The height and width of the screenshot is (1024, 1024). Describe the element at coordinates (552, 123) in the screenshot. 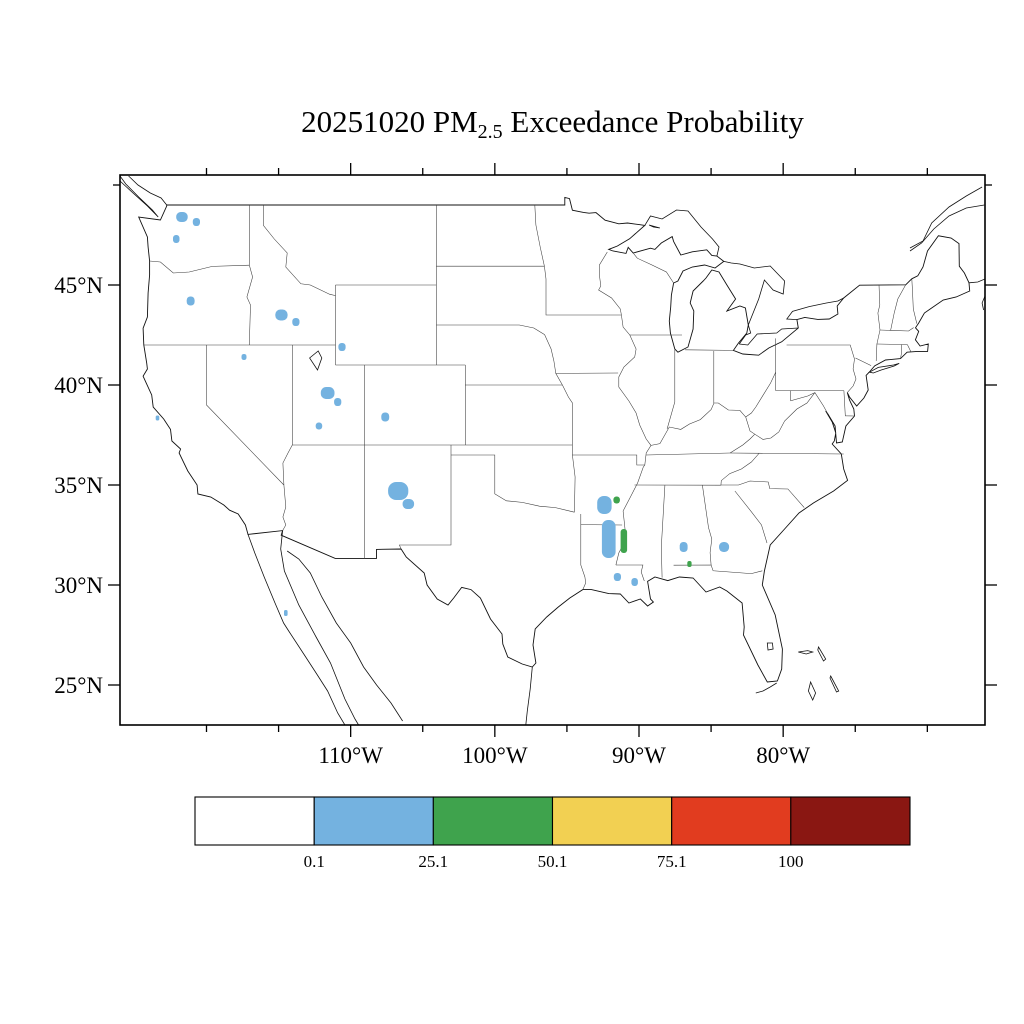

I see `chart-title: 20251020 PM2.5 Exceedance Probability` at that location.